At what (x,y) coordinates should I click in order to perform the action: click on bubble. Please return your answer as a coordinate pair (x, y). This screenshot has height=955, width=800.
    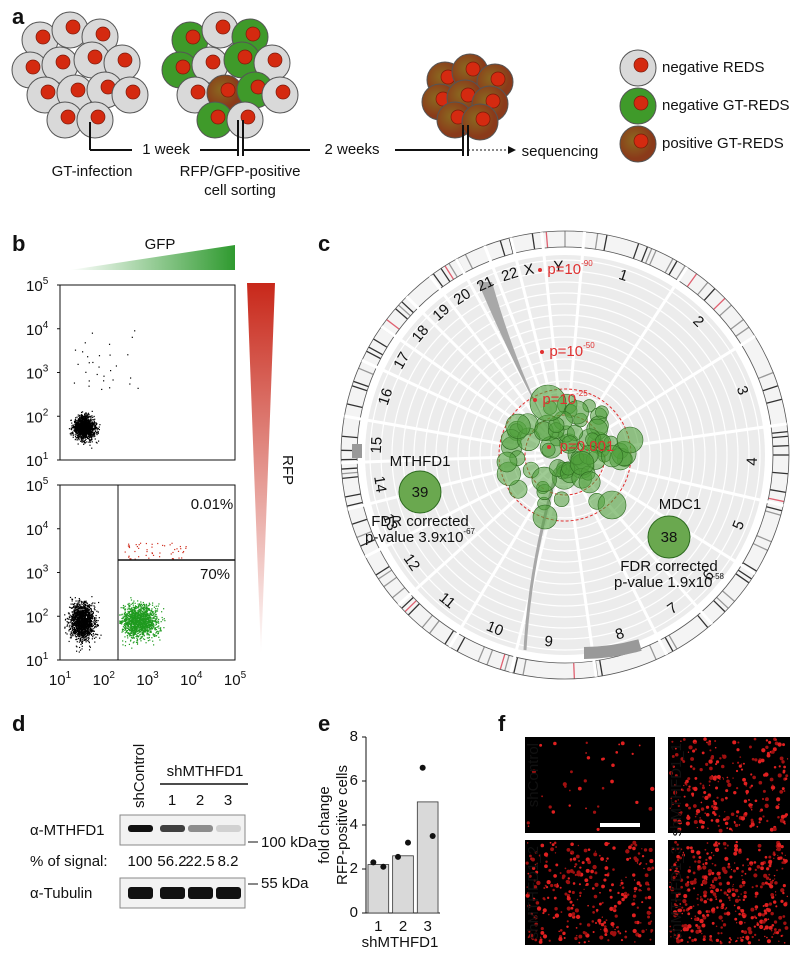
    Looking at the image, I should click on (589, 482).